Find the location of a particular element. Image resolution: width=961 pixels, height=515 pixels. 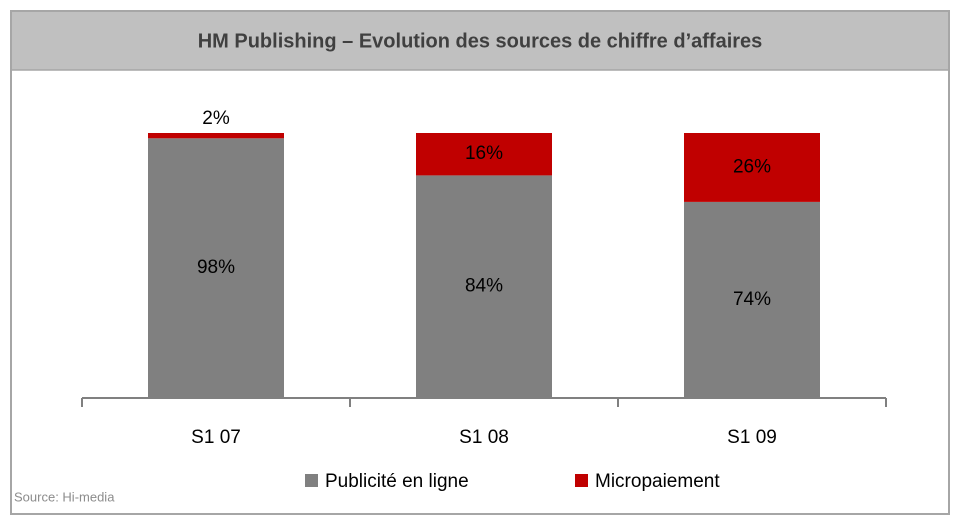

data-label: 16% is located at coordinates (484, 153).